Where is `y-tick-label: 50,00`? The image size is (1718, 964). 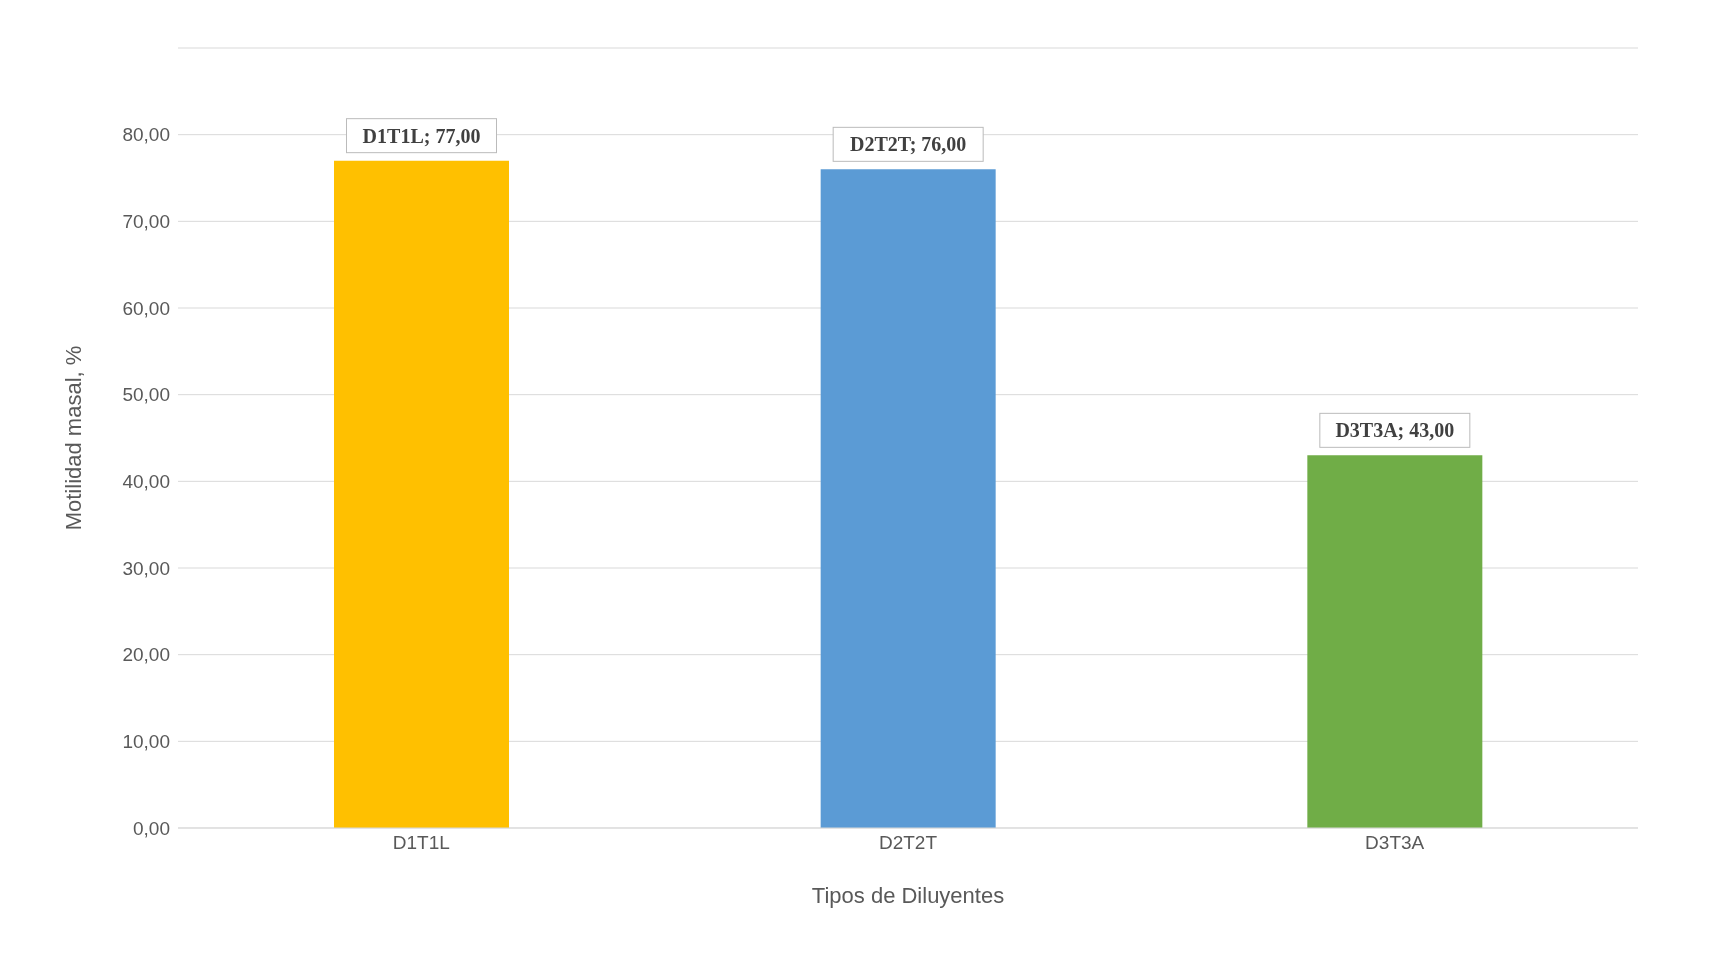 y-tick-label: 50,00 is located at coordinates (146, 395).